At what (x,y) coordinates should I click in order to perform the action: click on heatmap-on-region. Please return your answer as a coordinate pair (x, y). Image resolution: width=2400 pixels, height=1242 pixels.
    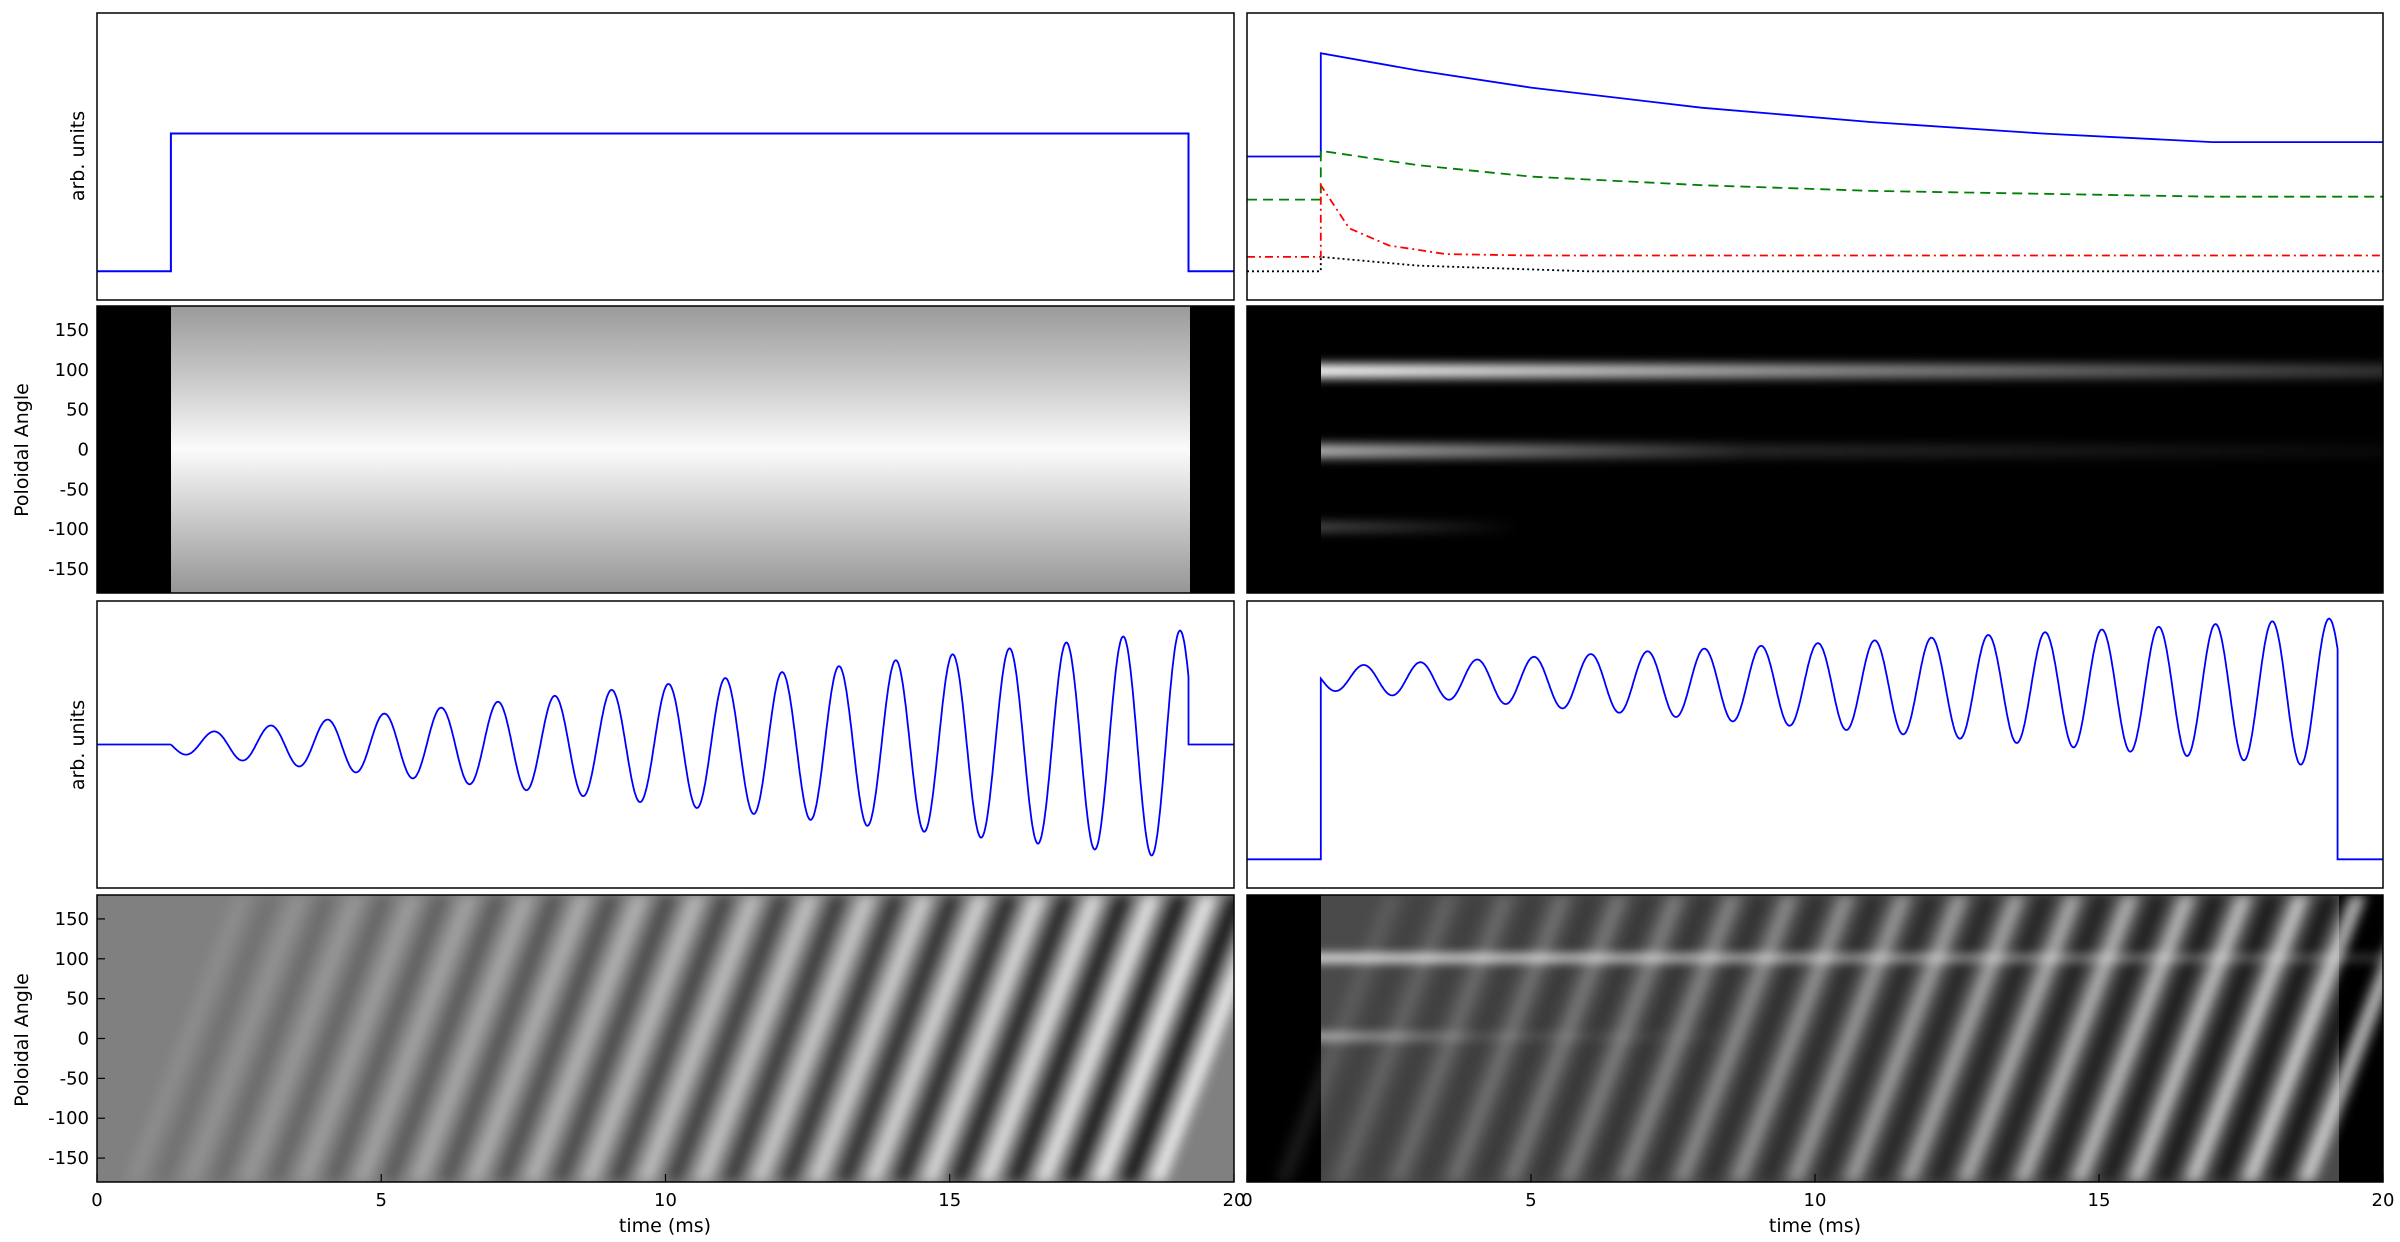
    Looking at the image, I should click on (680, 449).